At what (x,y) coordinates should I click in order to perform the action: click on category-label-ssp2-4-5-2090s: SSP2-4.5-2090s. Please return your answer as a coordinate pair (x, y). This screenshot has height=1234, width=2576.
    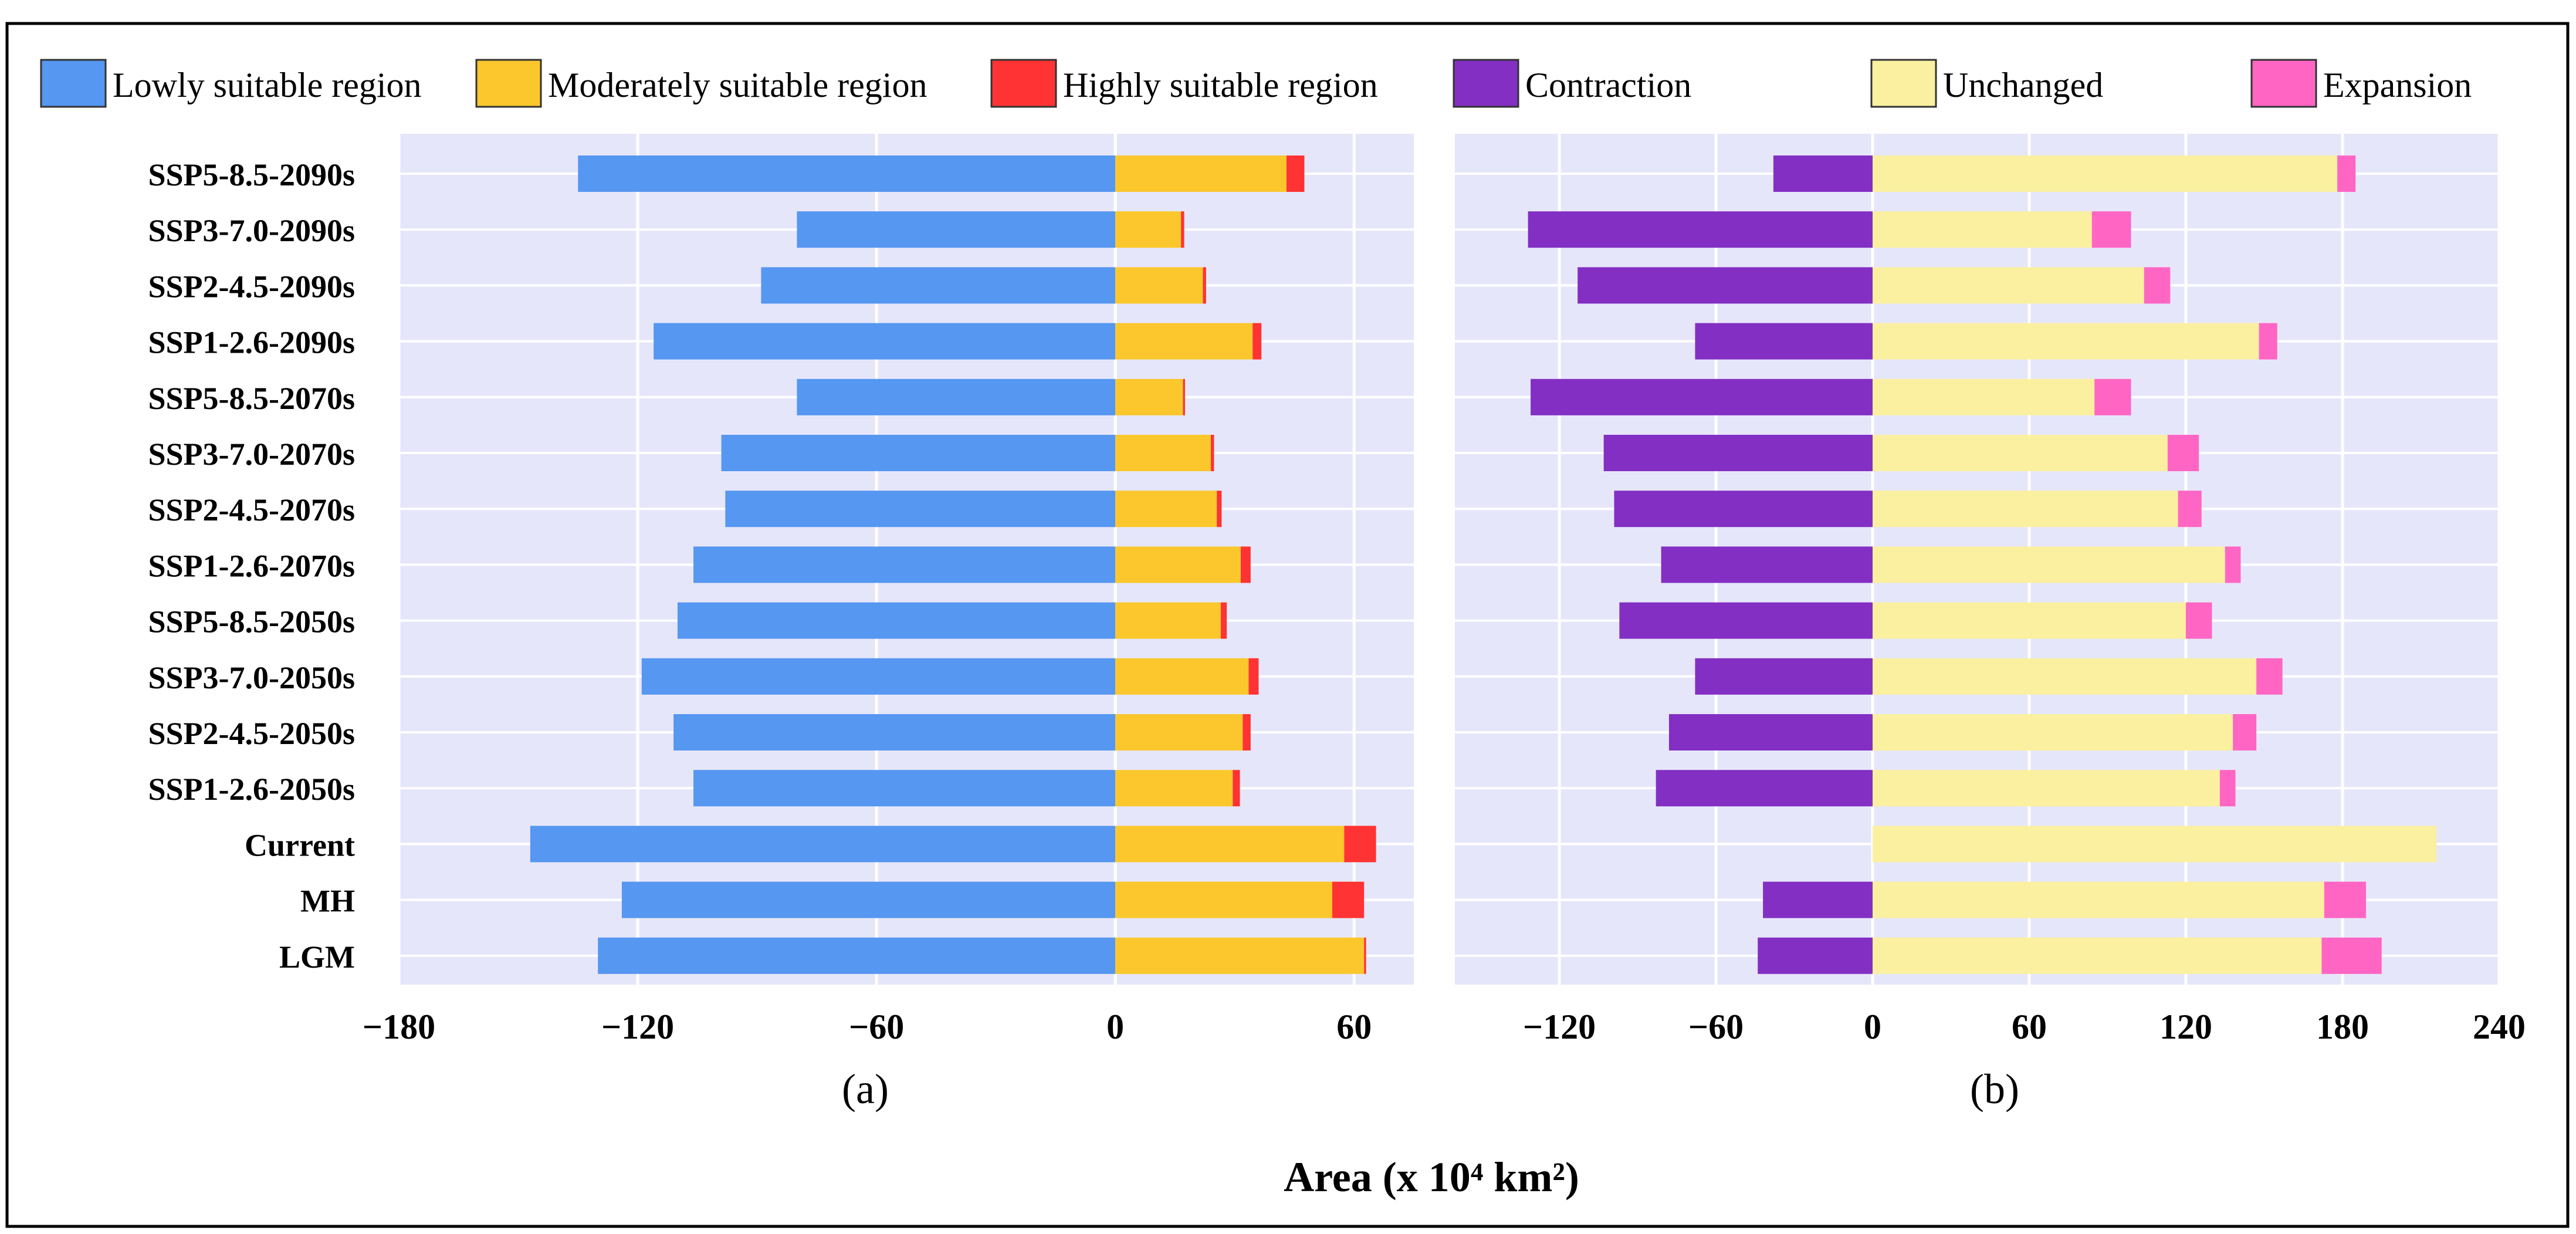
    Looking at the image, I should click on (251, 286).